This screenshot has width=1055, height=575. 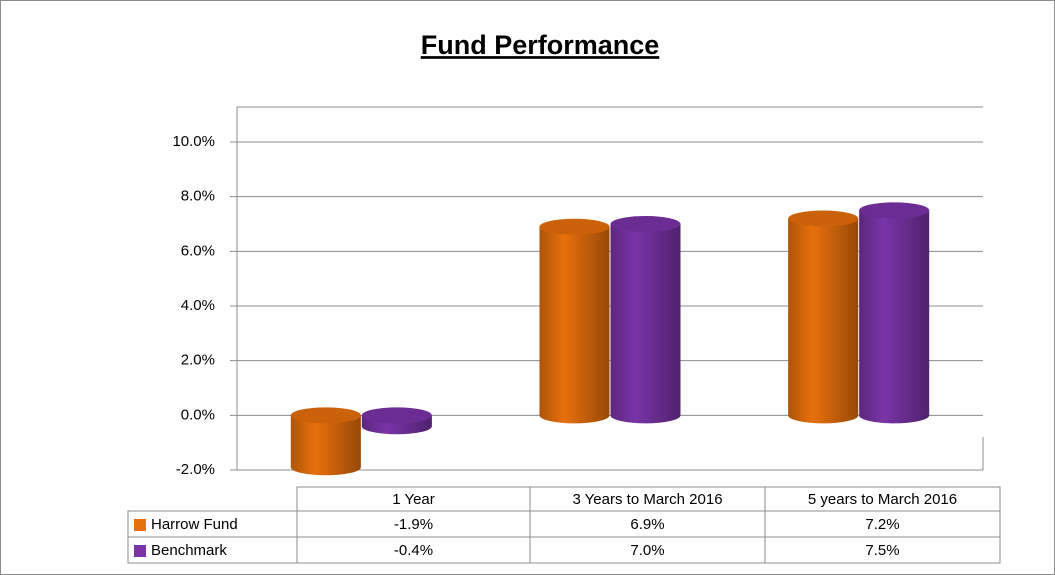 What do you see at coordinates (413, 550) in the screenshot?
I see `table-value: -0.4%` at bounding box center [413, 550].